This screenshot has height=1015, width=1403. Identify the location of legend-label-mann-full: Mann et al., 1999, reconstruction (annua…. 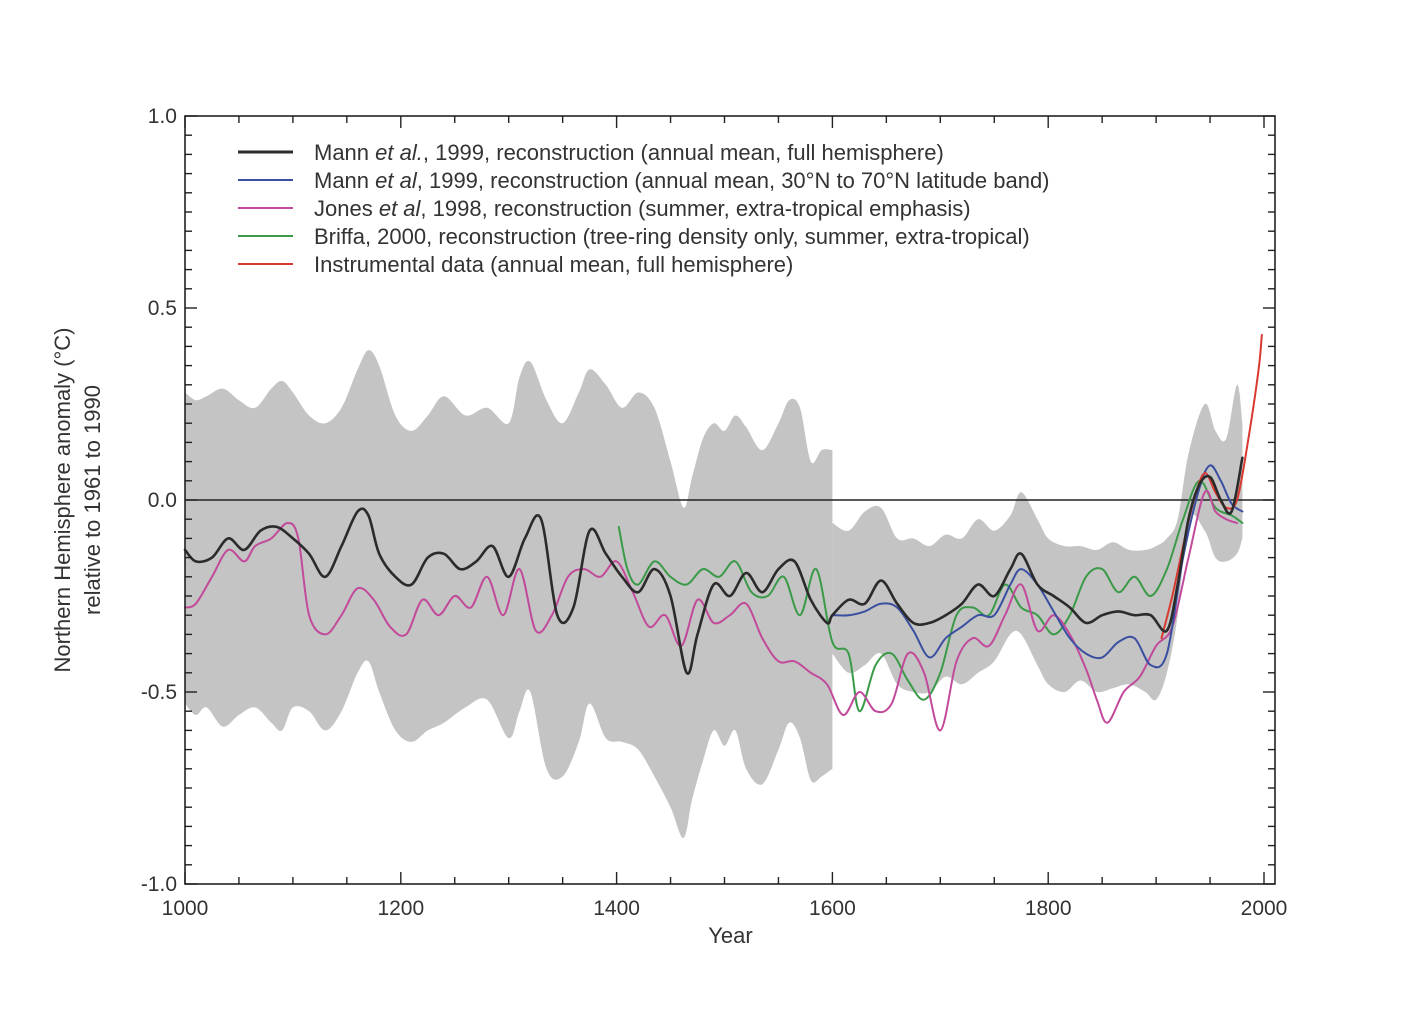
(629, 152).